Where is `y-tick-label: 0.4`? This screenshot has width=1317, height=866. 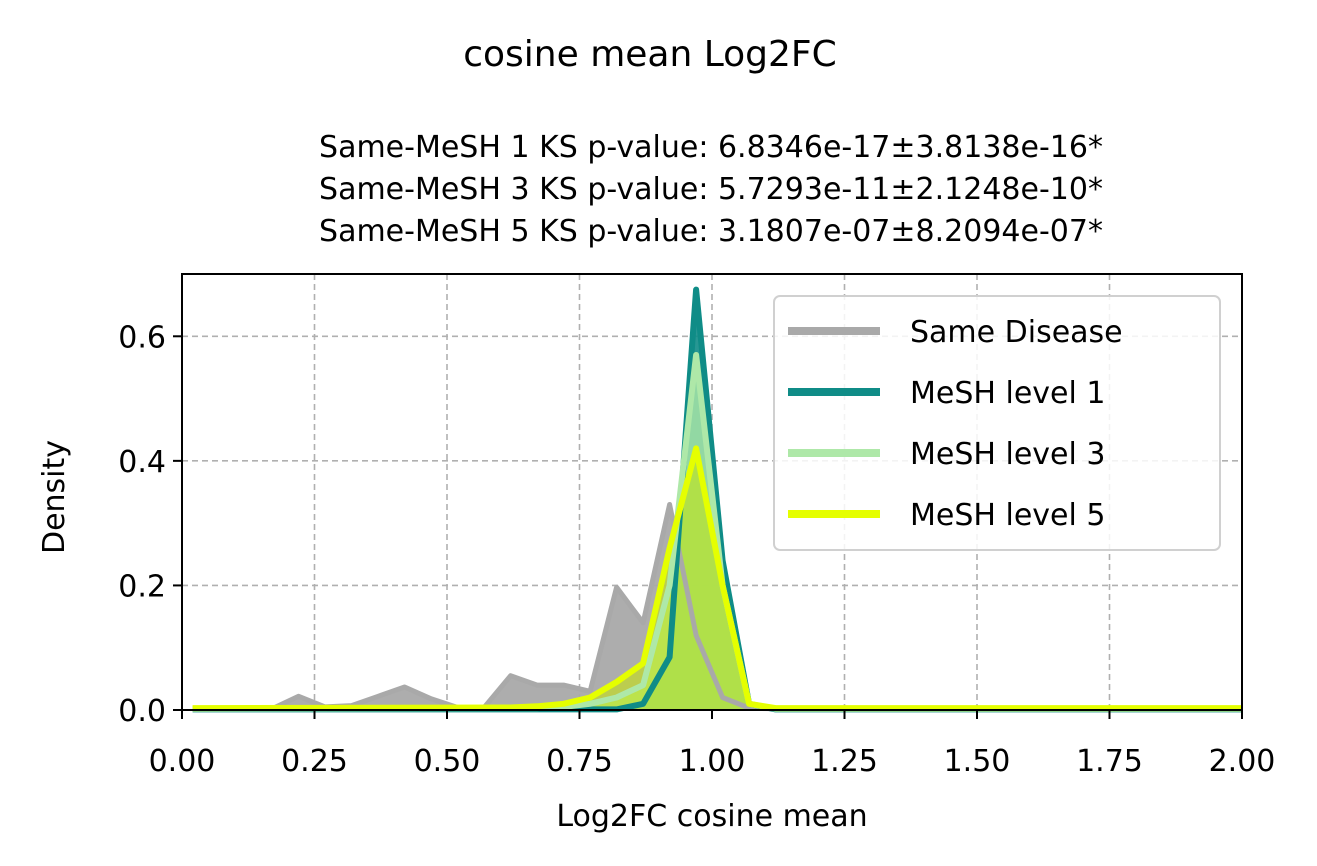 y-tick-label: 0.4 is located at coordinates (142, 462).